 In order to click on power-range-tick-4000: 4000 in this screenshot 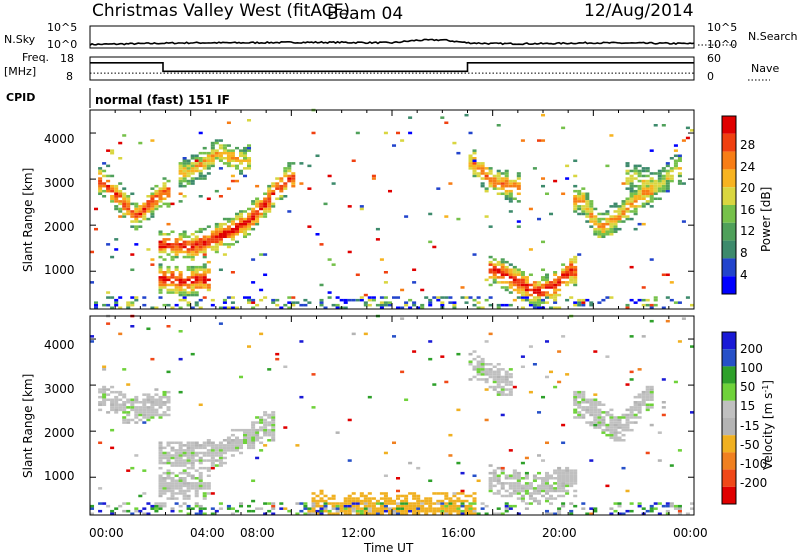, I will do `click(59, 139)`.